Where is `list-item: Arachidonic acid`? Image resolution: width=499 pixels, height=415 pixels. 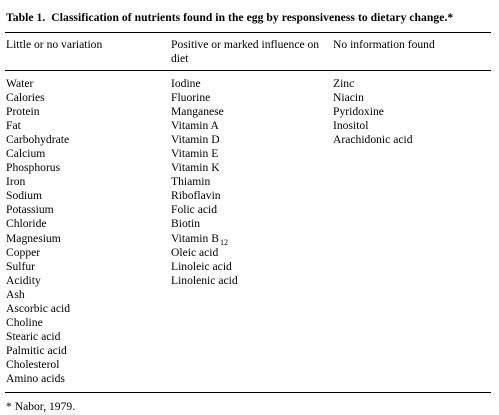
list-item: Arachidonic acid is located at coordinates (373, 140).